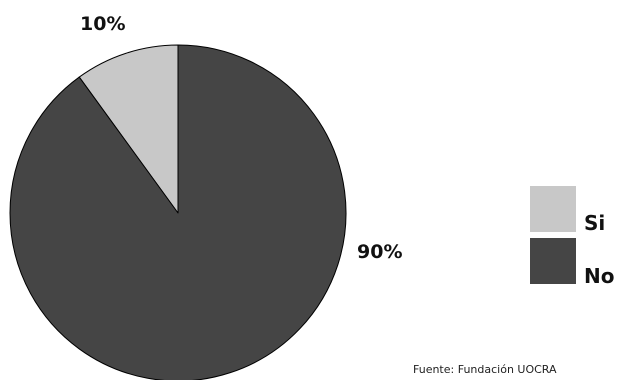 The height and width of the screenshot is (380, 622). I want to click on legend: Si No, so click(572, 237).